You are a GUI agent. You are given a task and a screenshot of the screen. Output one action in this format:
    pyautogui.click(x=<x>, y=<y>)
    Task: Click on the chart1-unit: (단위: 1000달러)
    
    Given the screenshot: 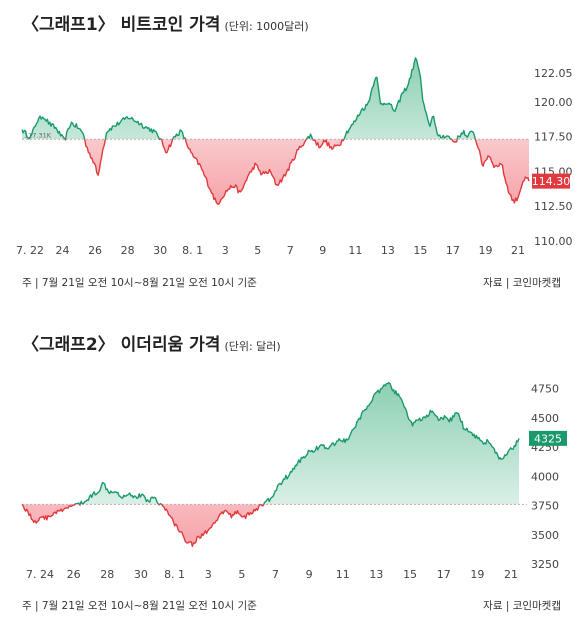 What is the action you would take?
    pyautogui.click(x=266, y=26)
    